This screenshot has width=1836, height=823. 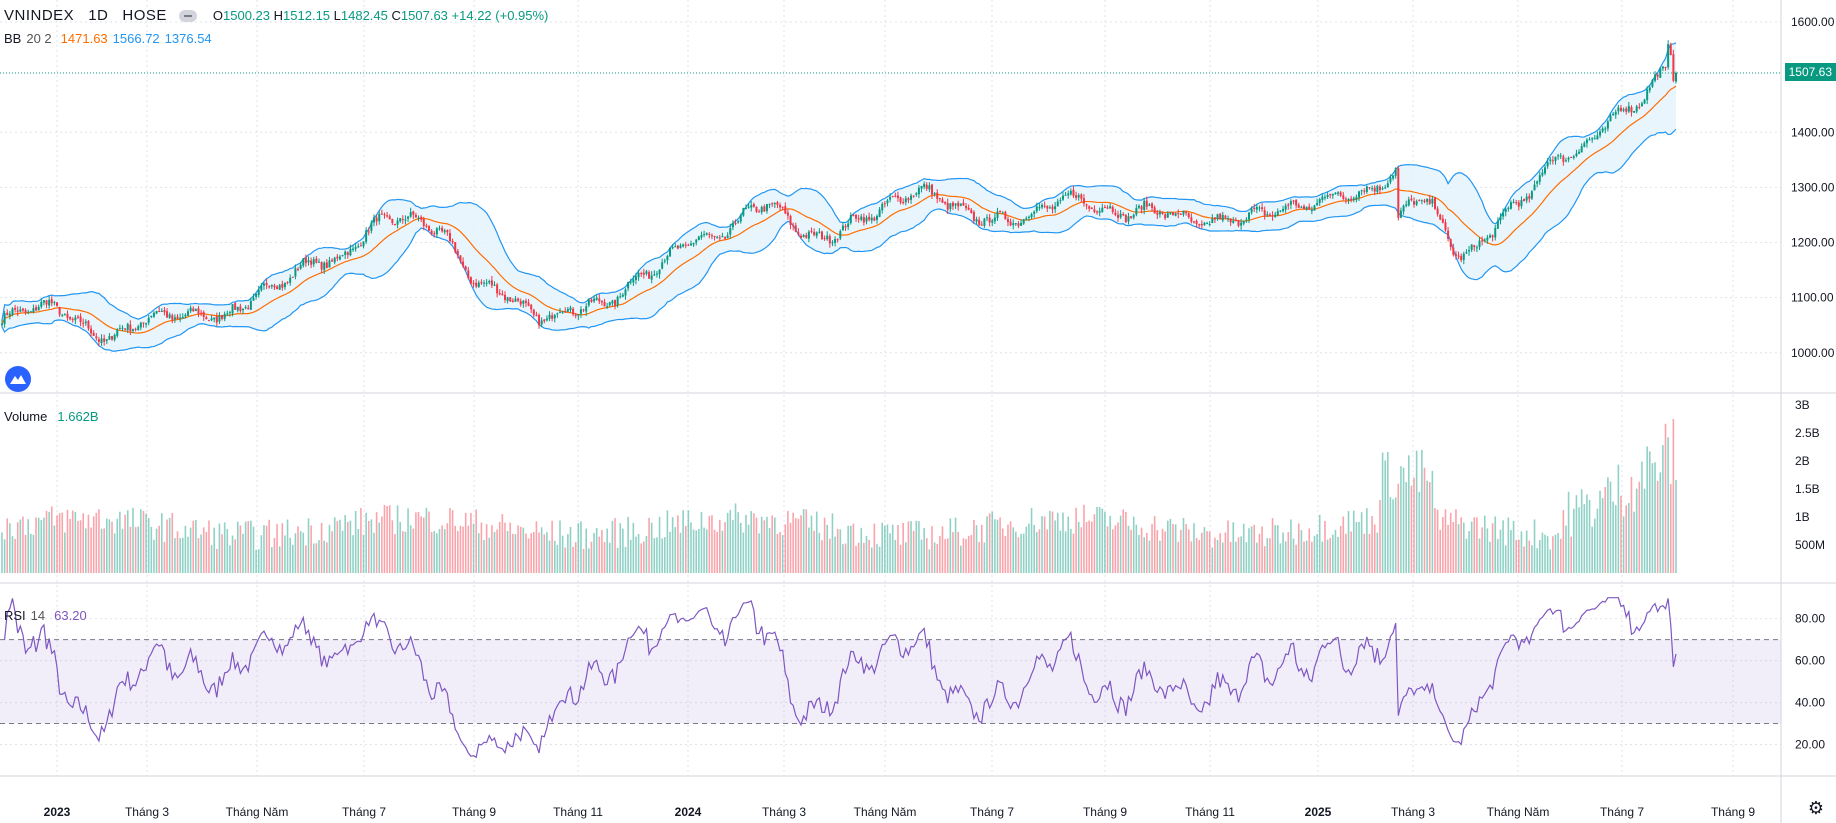 What do you see at coordinates (45, 615) in the screenshot?
I see `rsi-legend: RSI 14 63.20` at bounding box center [45, 615].